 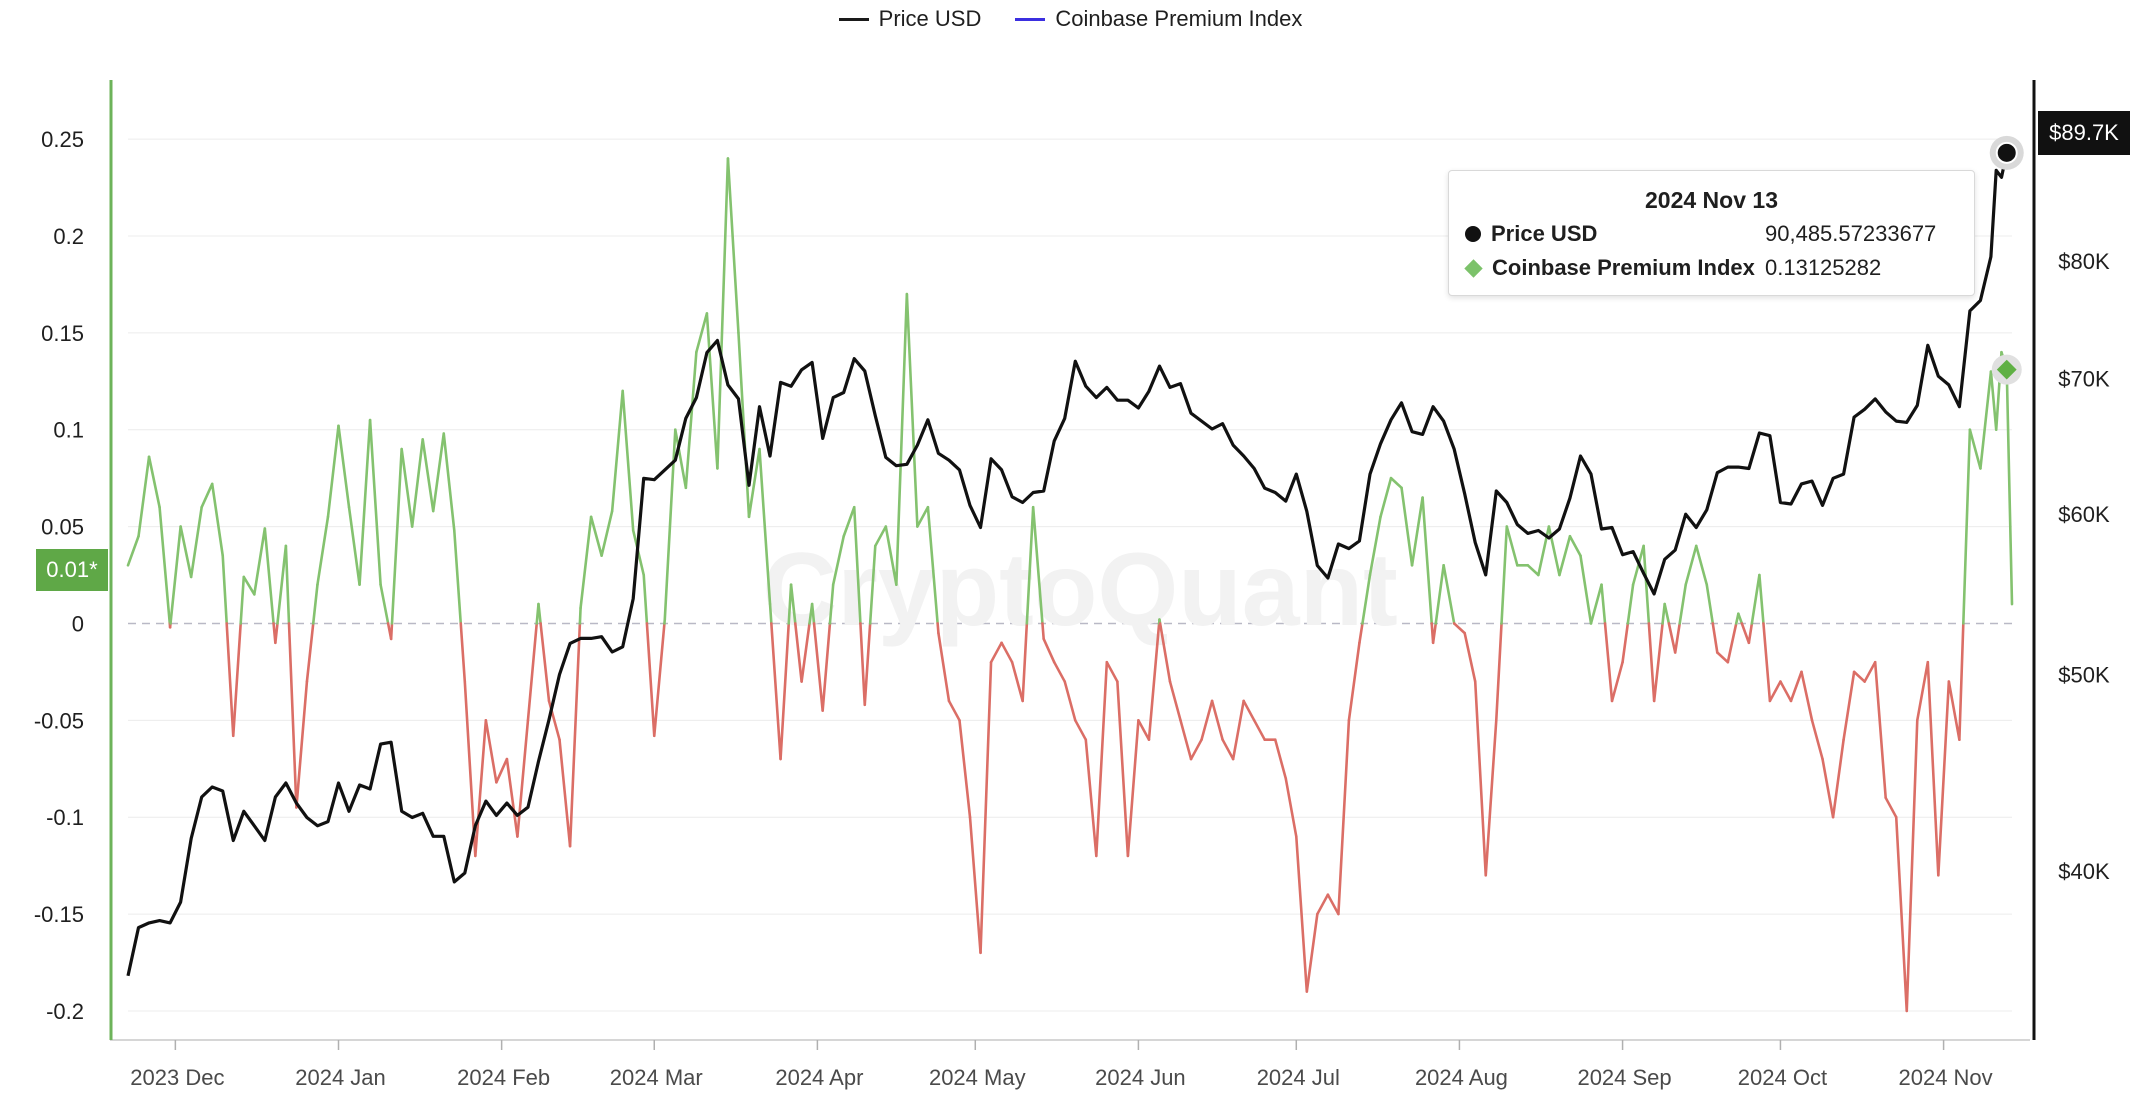 What do you see at coordinates (177, 1077) in the screenshot?
I see `x-tick-label: 2023 Dec` at bounding box center [177, 1077].